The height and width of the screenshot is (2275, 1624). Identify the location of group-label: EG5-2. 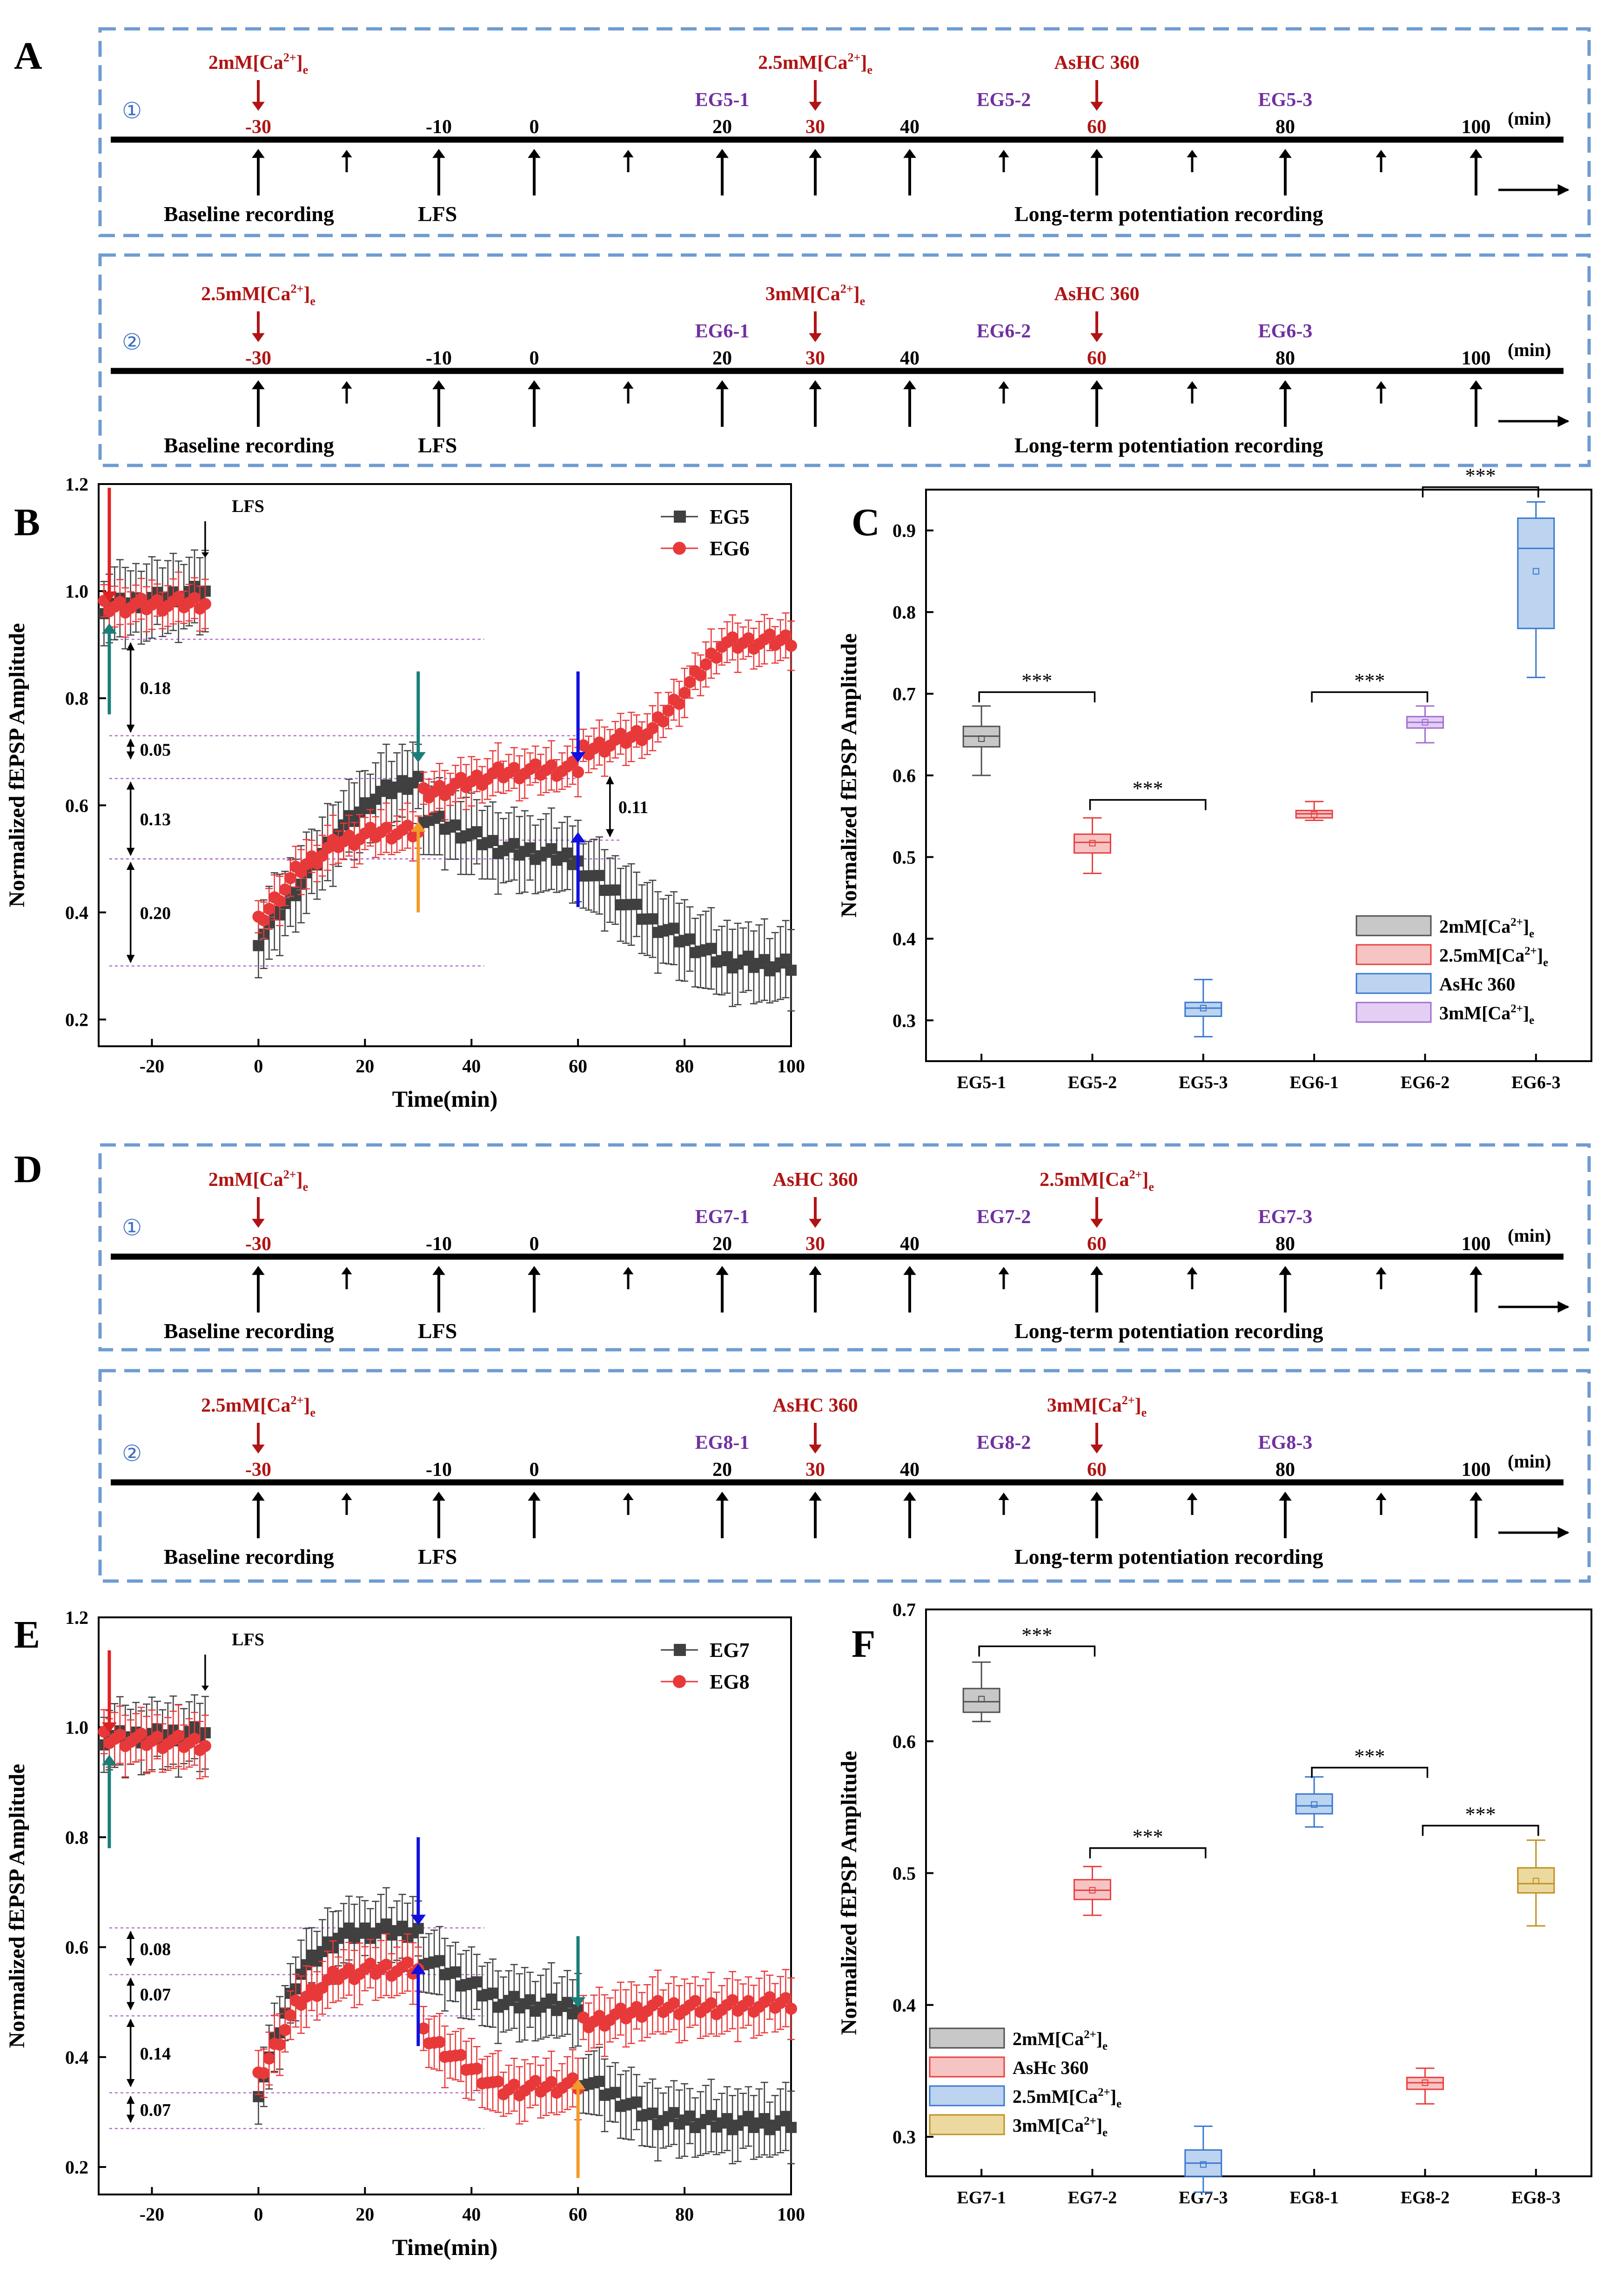
(1004, 100).